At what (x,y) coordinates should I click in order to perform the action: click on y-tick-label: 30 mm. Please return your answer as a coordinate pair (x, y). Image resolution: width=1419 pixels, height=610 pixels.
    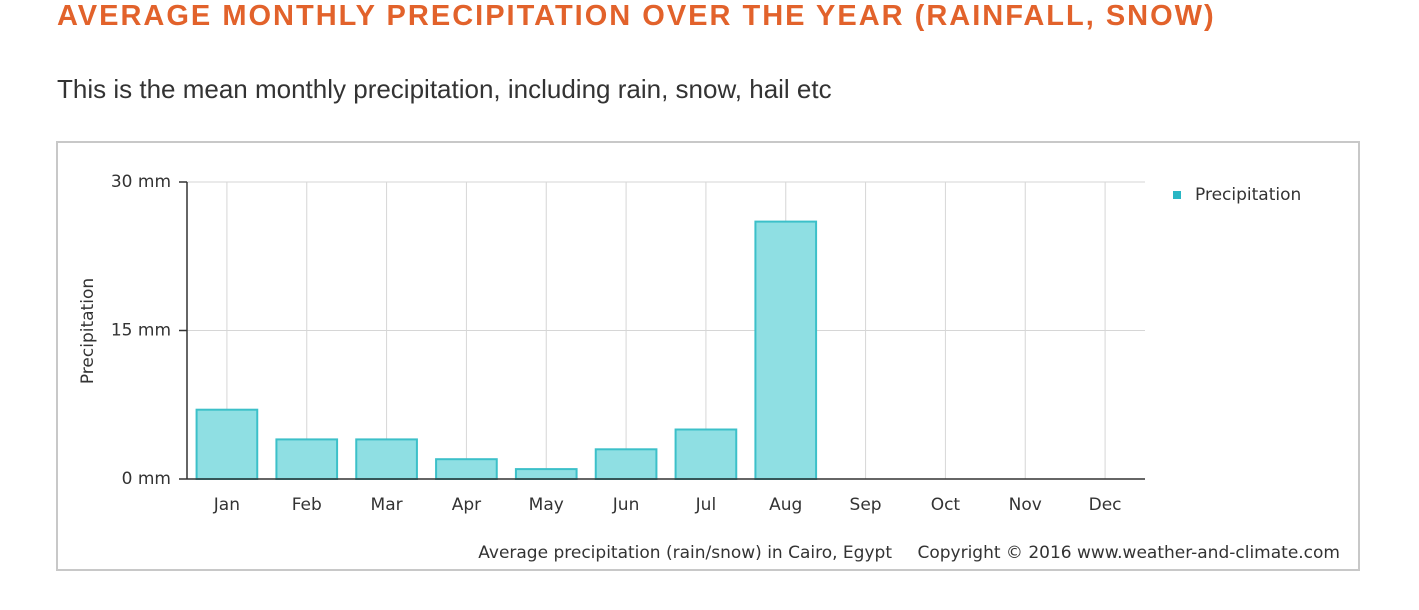
    Looking at the image, I should click on (141, 182).